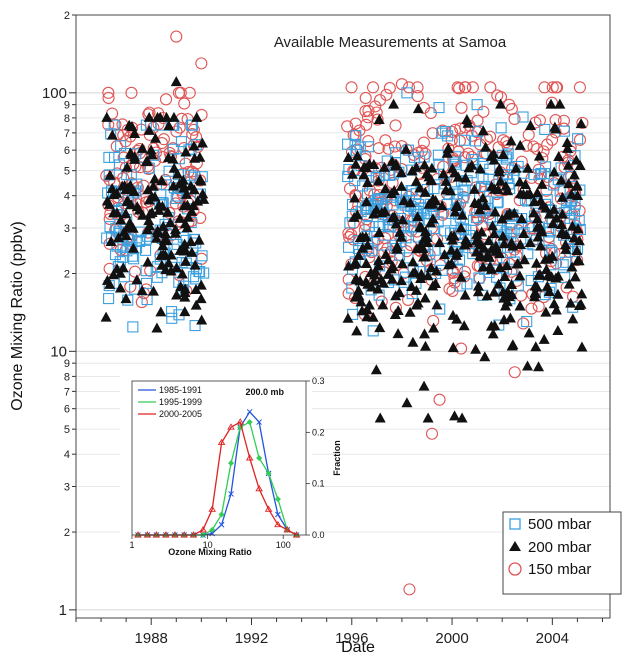 The height and width of the screenshot is (659, 634). Describe the element at coordinates (264, 392) in the screenshot. I see `inset-title: 200.0 mb` at that location.